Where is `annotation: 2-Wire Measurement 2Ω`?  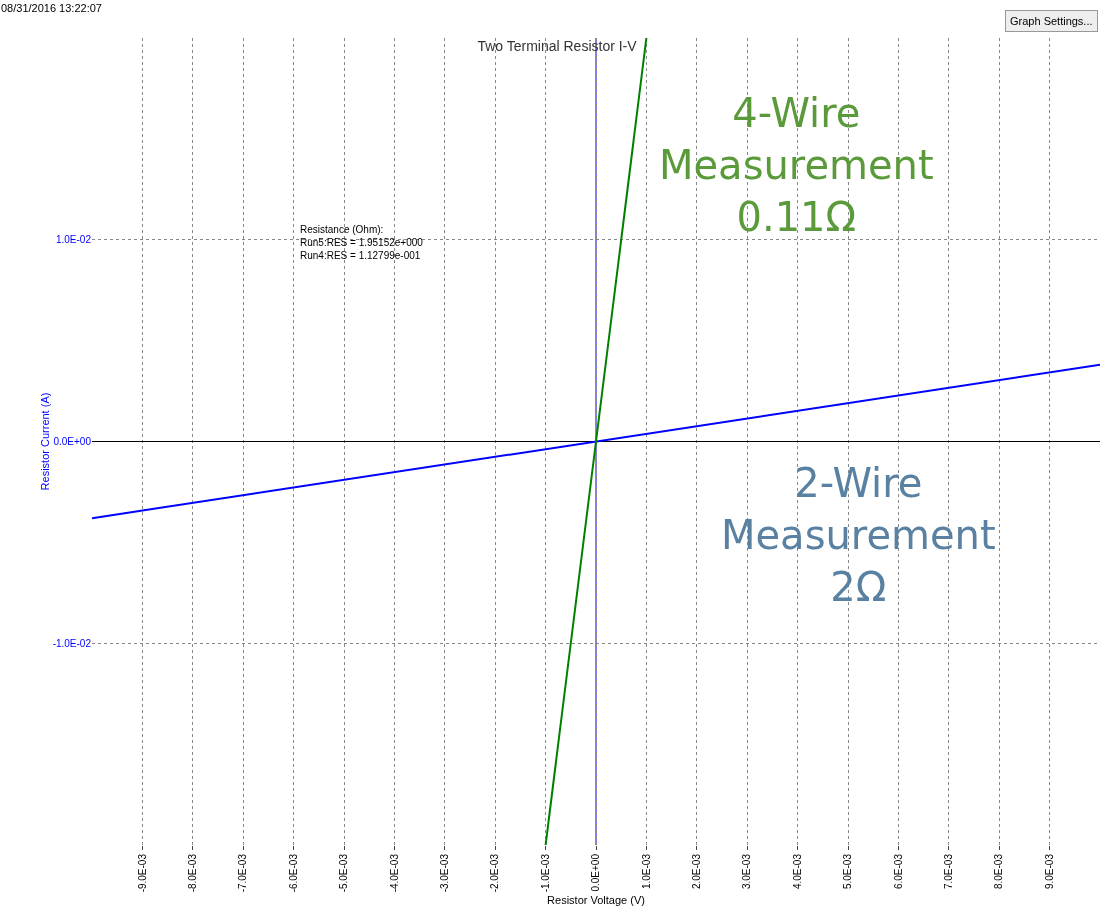 annotation: 2-Wire Measurement 2Ω is located at coordinates (858, 535).